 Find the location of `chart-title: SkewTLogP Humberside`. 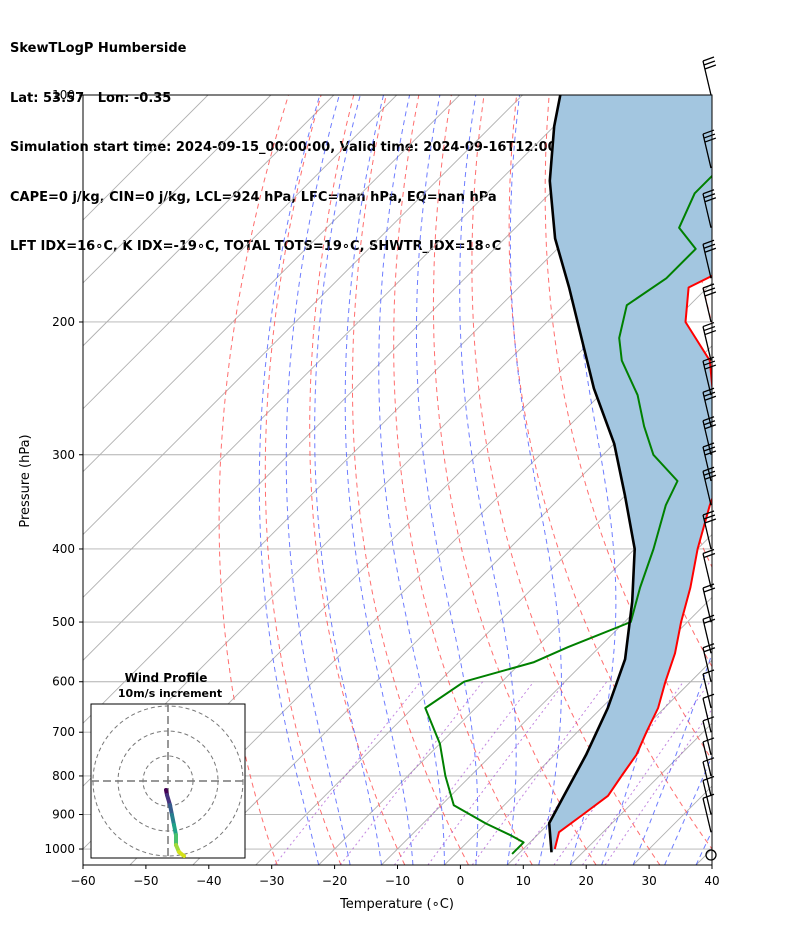

chart-title: SkewTLogP Humberside is located at coordinates (98, 48).